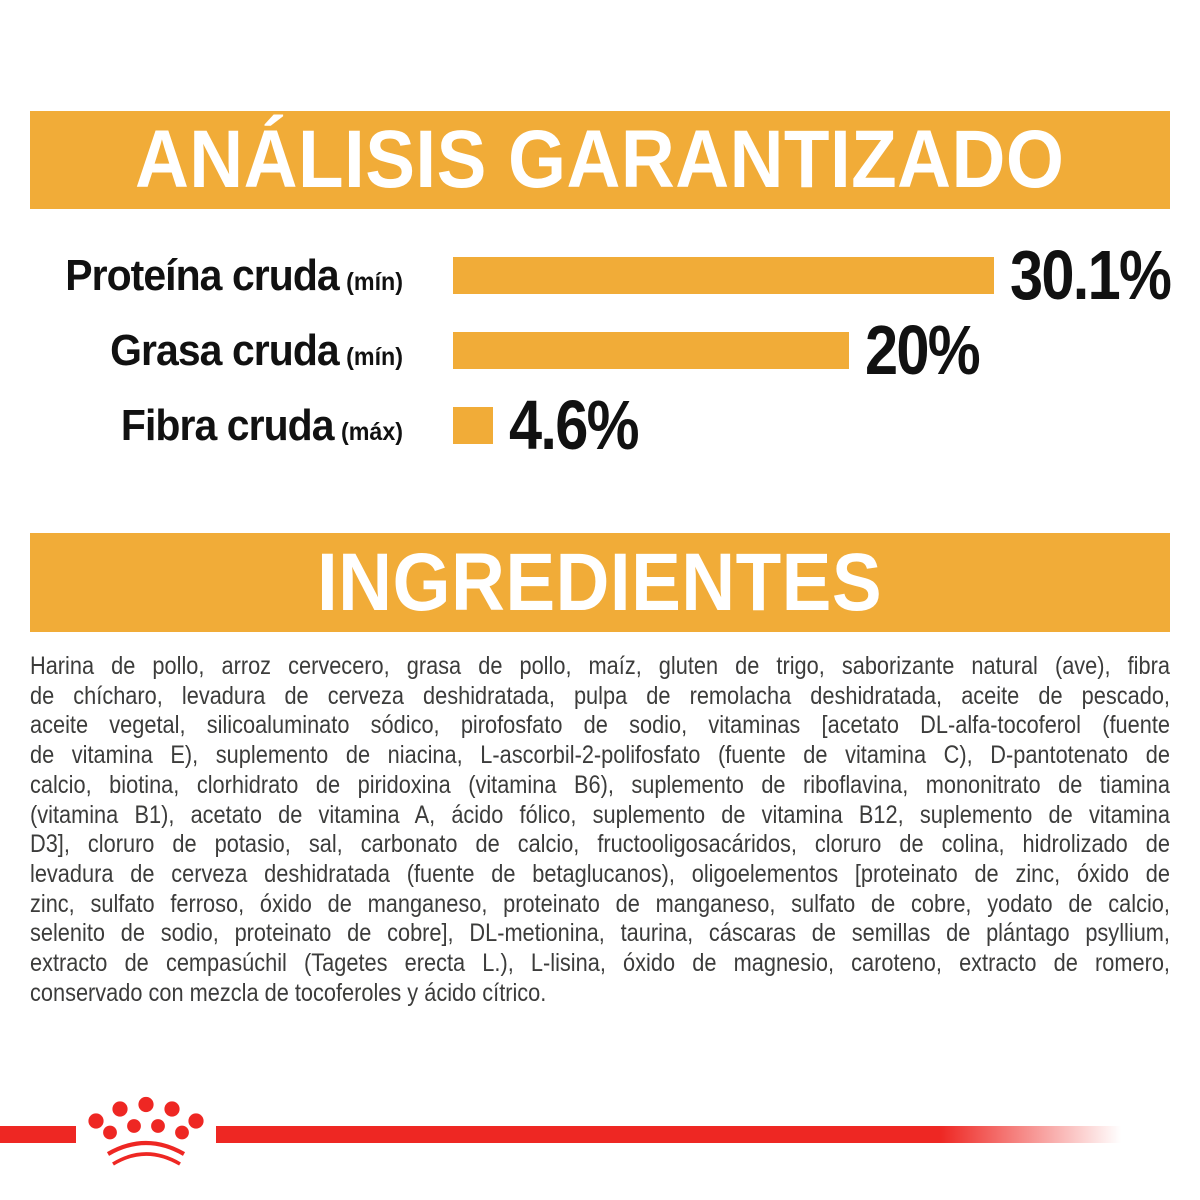 The image size is (1200, 1200). I want to click on fiber-value: 4.6%, so click(574, 425).